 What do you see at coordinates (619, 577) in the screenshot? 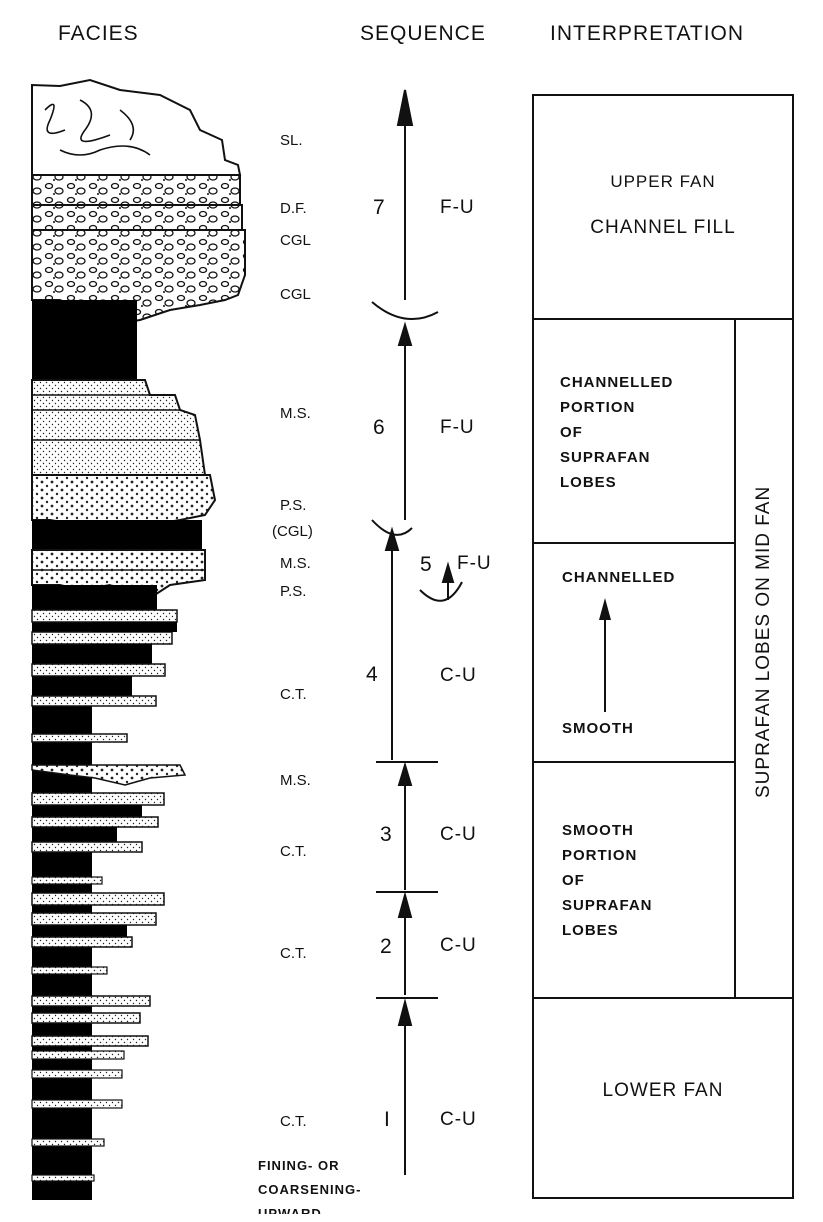
I see `channelled-label: CHANNELLED` at bounding box center [619, 577].